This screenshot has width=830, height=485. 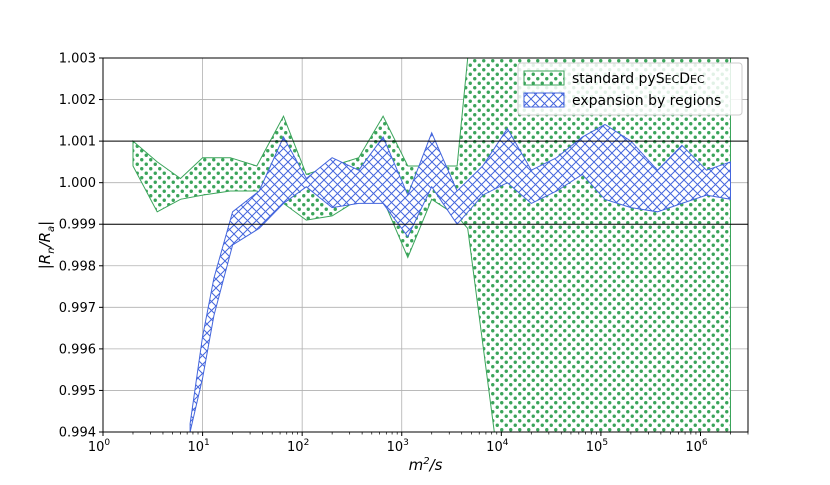 I want to click on y-tick-label: 1.003, so click(x=77, y=59).